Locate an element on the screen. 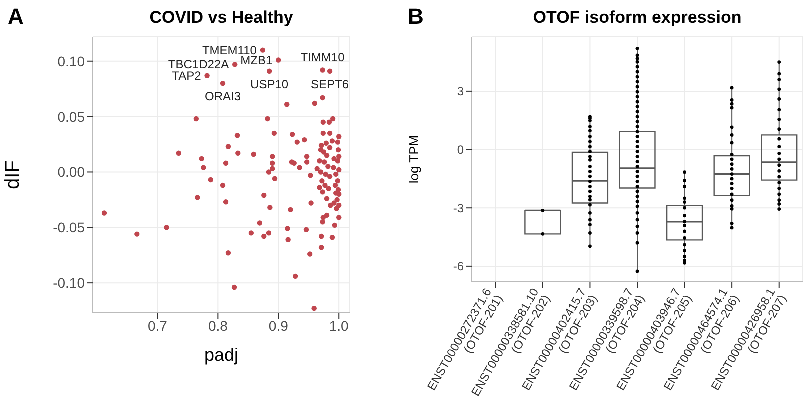 The width and height of the screenshot is (805, 408). y-tick-label: -3 is located at coordinates (458, 208).